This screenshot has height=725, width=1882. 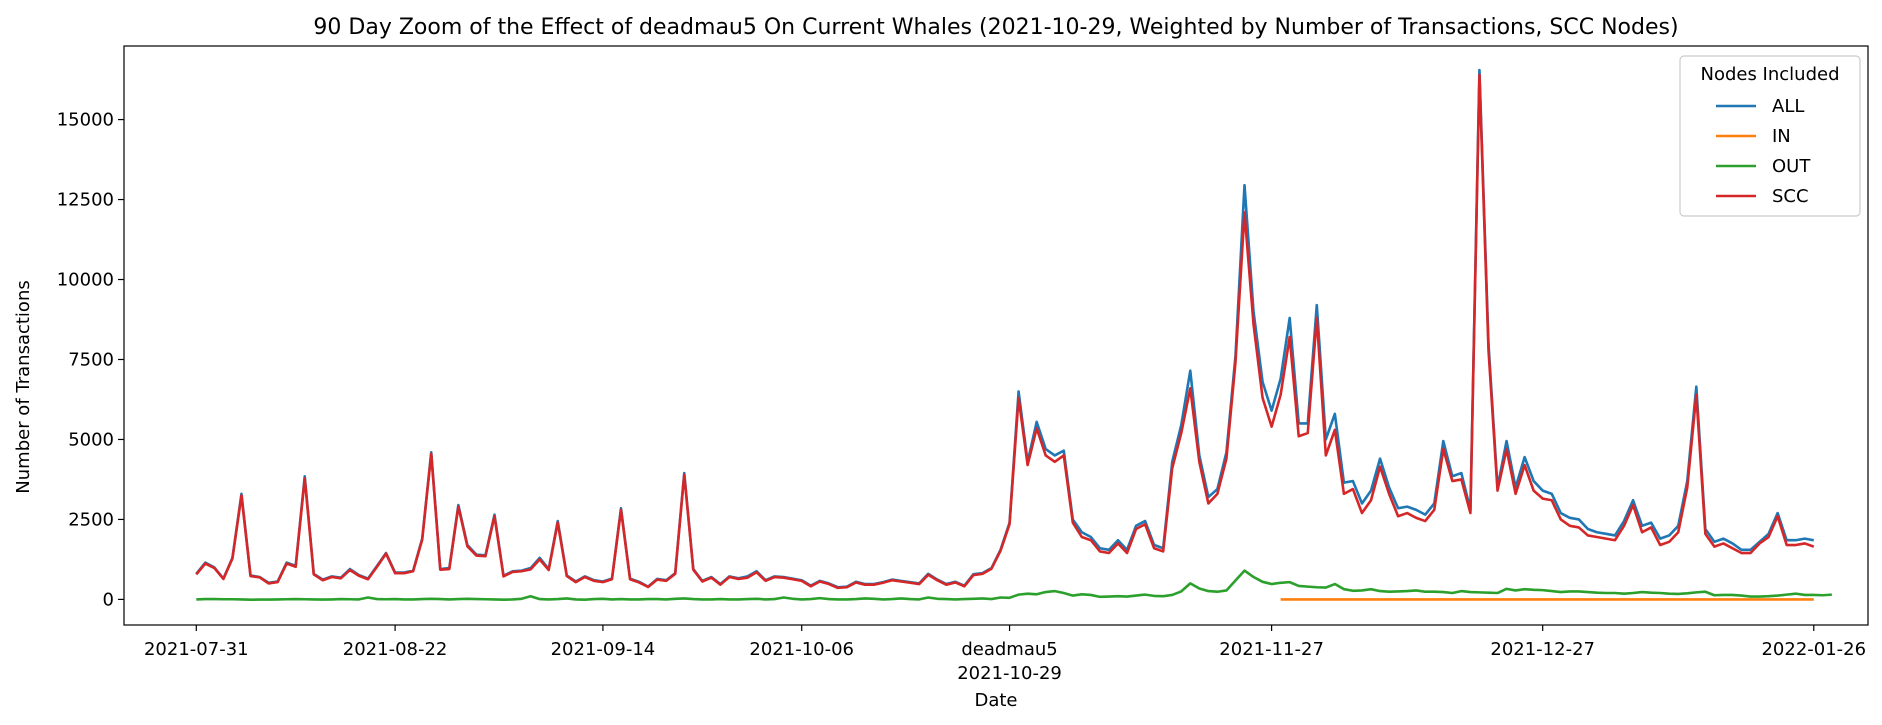 What do you see at coordinates (1542, 649) in the screenshot?
I see `x-tick-label: 2021-12-27` at bounding box center [1542, 649].